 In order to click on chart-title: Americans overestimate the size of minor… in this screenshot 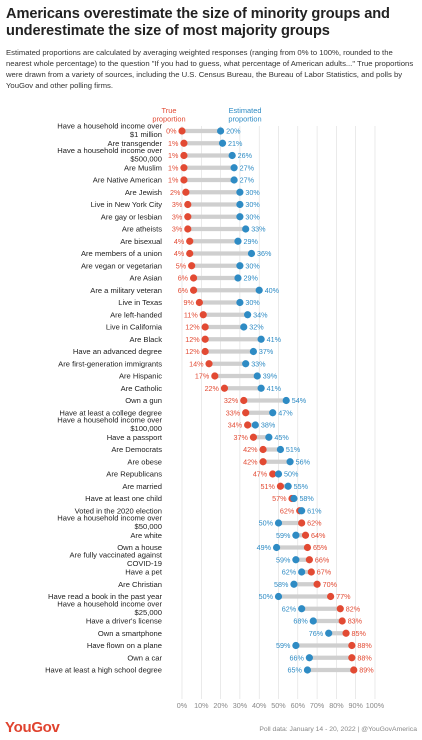, I will do `click(198, 22)`.